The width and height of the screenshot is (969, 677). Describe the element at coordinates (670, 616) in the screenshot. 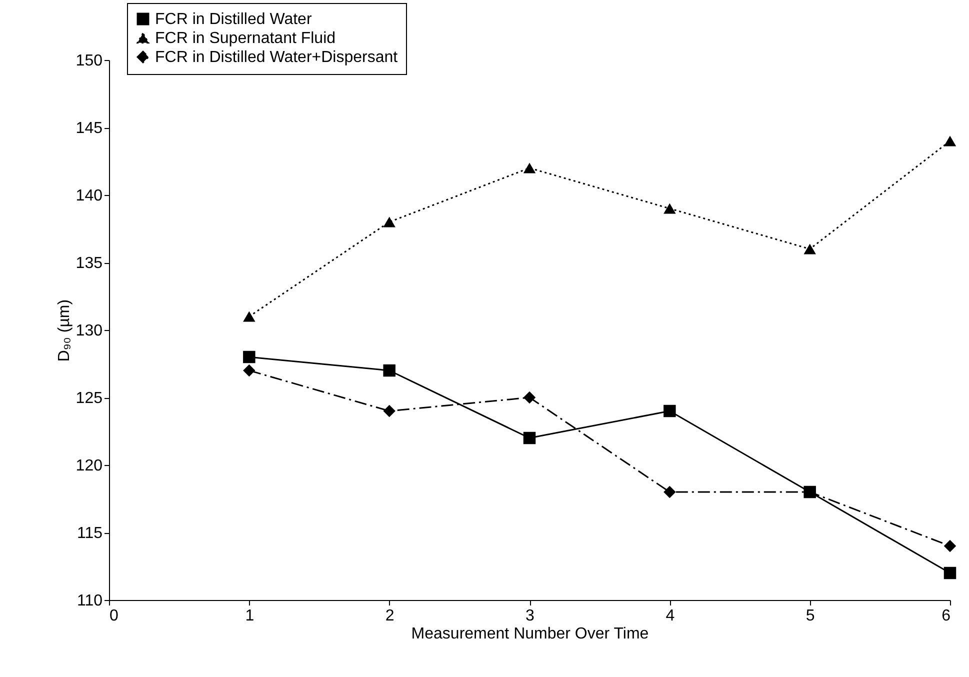

I see `x-tick-label: 4` at that location.